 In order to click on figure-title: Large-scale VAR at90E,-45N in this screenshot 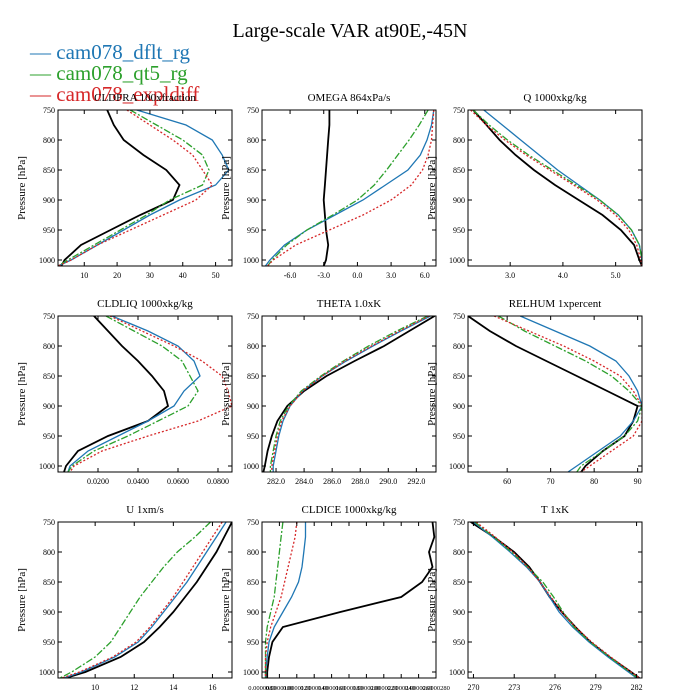, I will do `click(350, 31)`.